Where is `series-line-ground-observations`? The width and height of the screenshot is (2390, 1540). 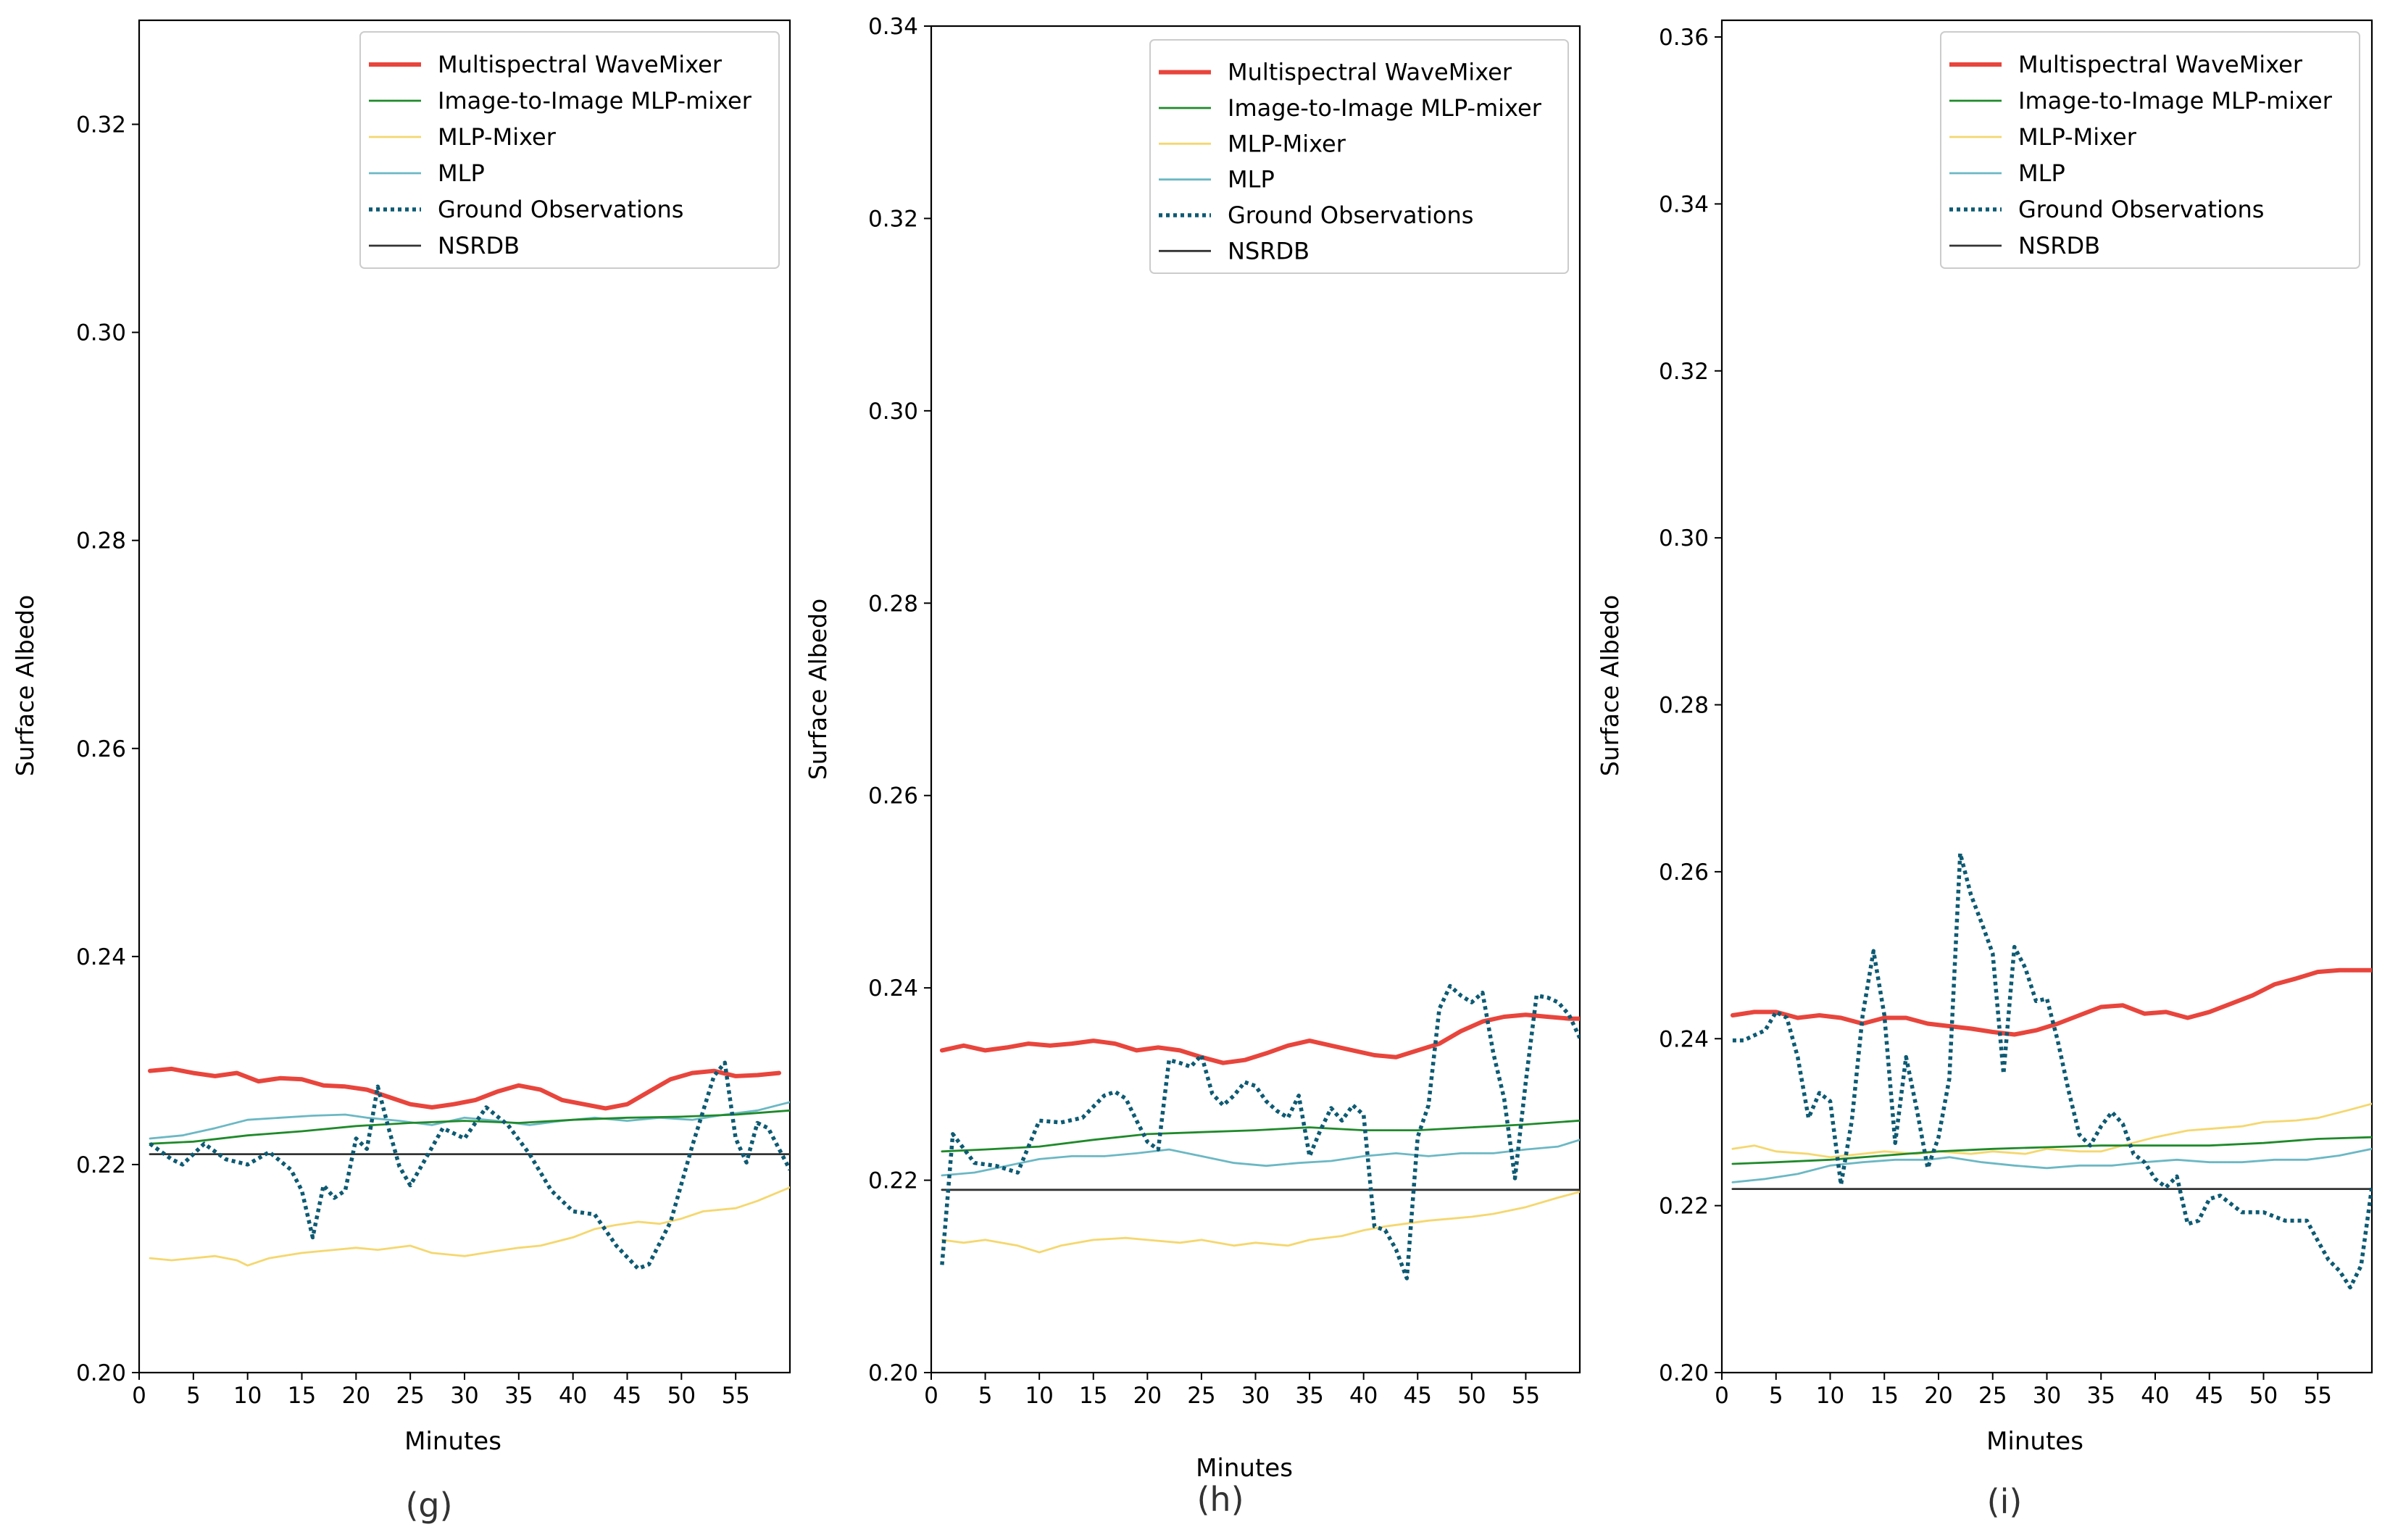 series-line-ground-observations is located at coordinates (469, 1166).